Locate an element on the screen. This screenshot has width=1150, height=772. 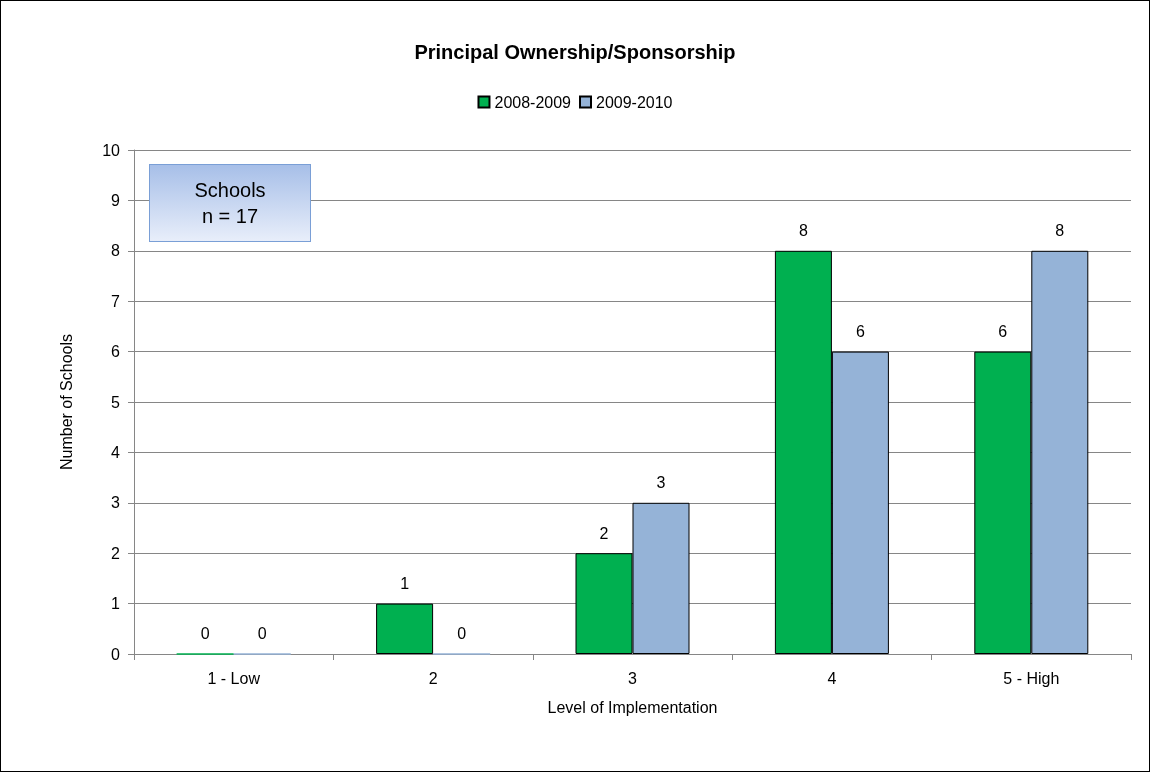
note-box: Schools n = 17 is located at coordinates (230, 203).